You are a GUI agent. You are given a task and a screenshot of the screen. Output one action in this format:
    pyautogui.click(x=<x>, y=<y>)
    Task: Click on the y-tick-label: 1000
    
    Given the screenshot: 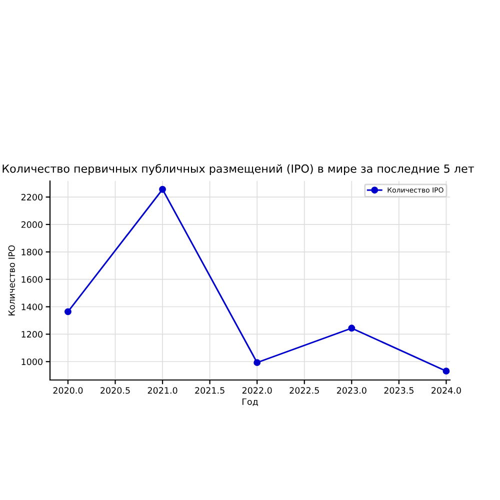 What is the action you would take?
    pyautogui.click(x=32, y=362)
    